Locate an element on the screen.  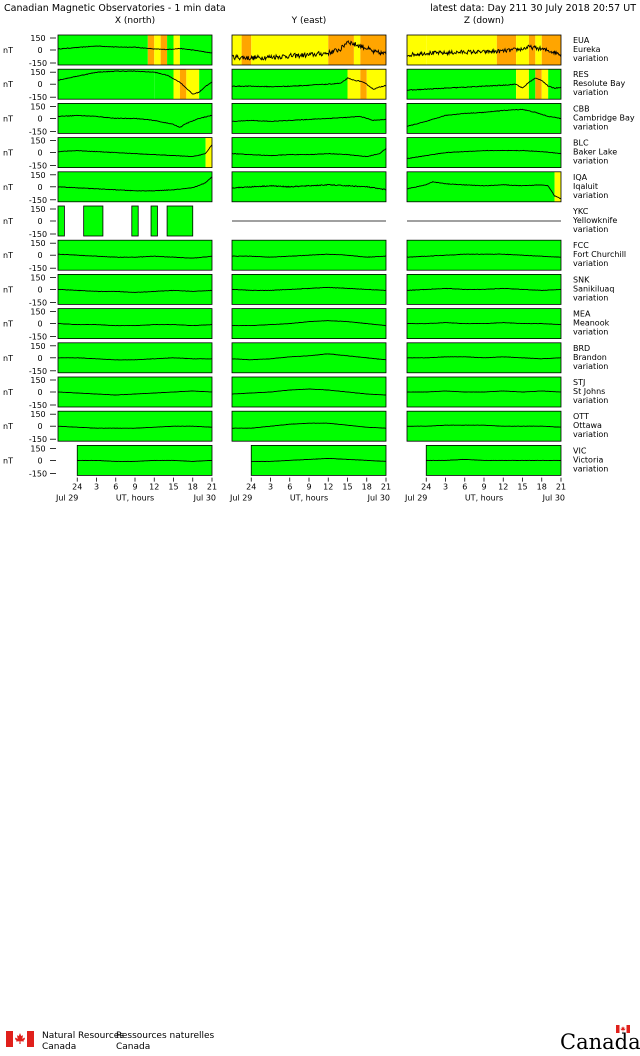
station-name: Resolute Bay is located at coordinates (599, 83).